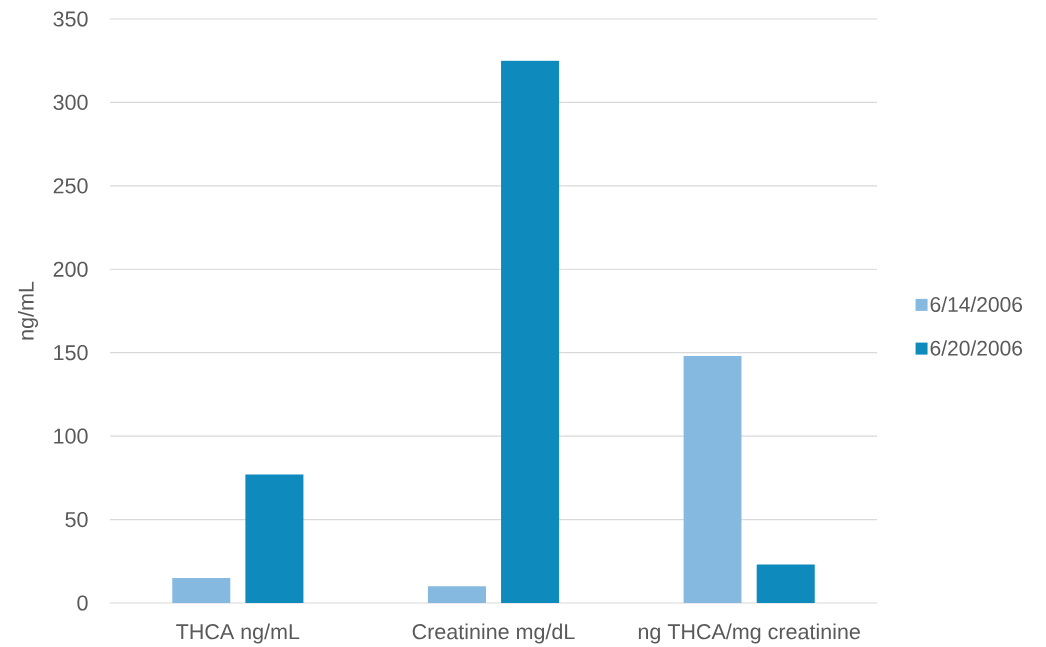 The width and height of the screenshot is (1046, 647). Describe the element at coordinates (70, 186) in the screenshot. I see `y-tick-label: 250` at that location.